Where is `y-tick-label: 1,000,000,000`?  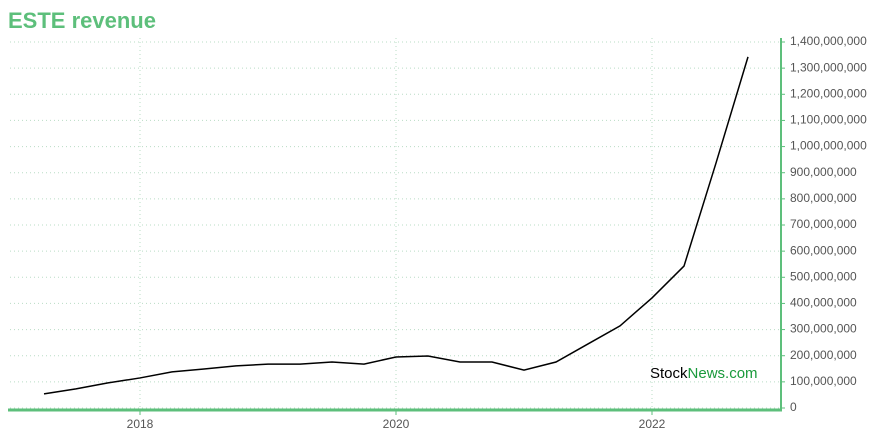 y-tick-label: 1,000,000,000 is located at coordinates (828, 146).